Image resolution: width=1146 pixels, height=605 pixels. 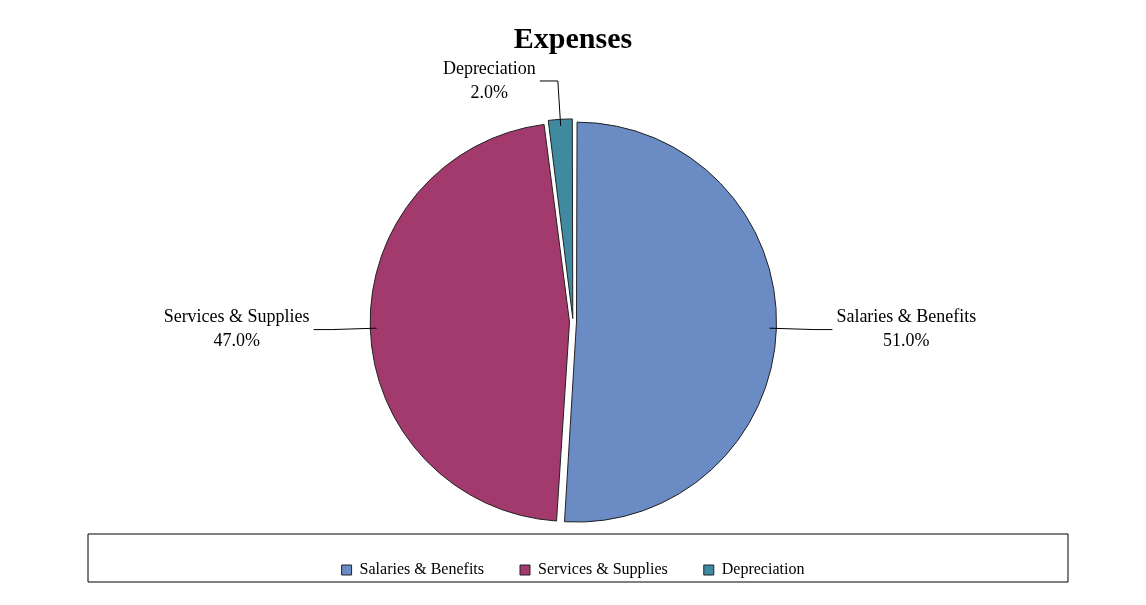 I want to click on legend-label: Services & Supplies, so click(x=603, y=569).